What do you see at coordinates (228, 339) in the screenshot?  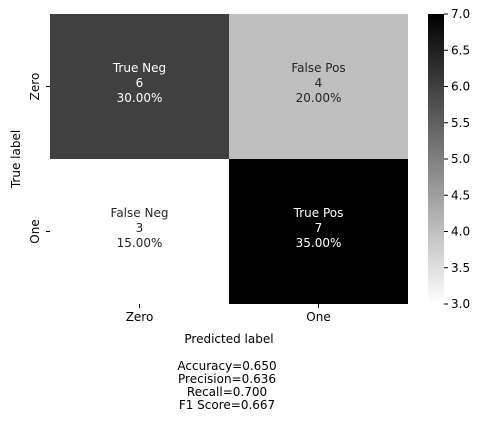 I see `x-axis-label: Predicted label` at bounding box center [228, 339].